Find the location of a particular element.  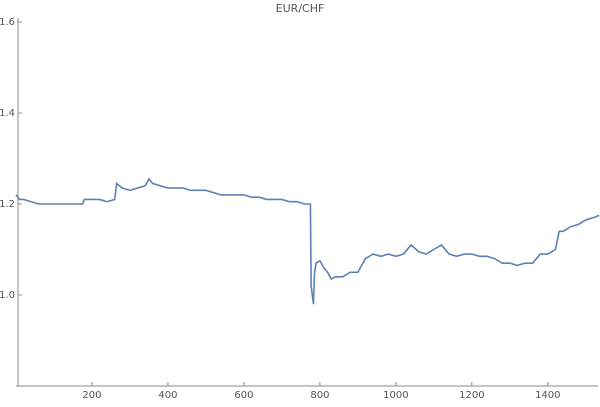

x-tick-label: 600 is located at coordinates (243, 395).